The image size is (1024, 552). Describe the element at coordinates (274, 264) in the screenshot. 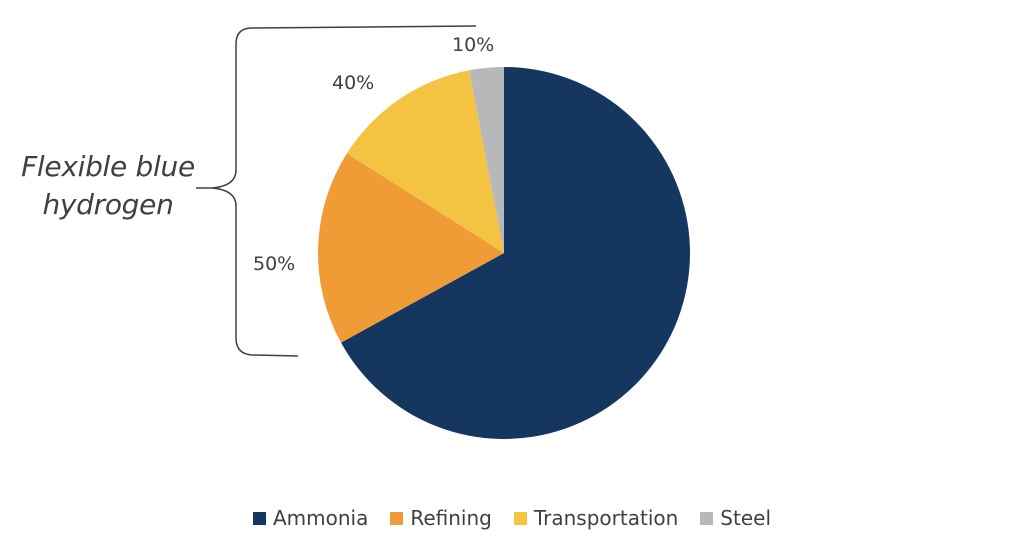

I see `percent-label-refining: 50%` at that location.